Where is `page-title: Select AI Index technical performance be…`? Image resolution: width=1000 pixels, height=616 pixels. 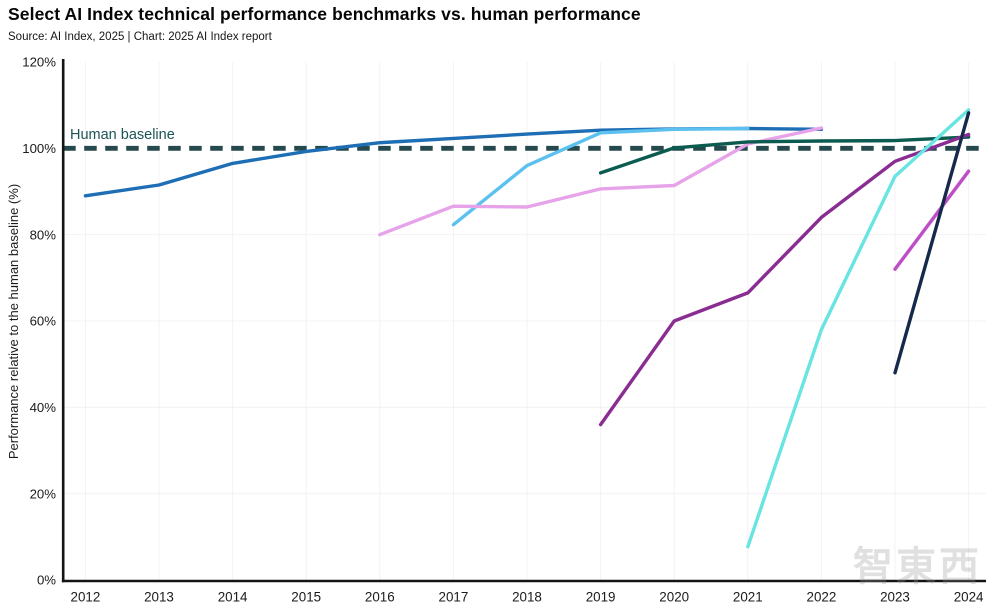 page-title: Select AI Index technical performance be… is located at coordinates (324, 14).